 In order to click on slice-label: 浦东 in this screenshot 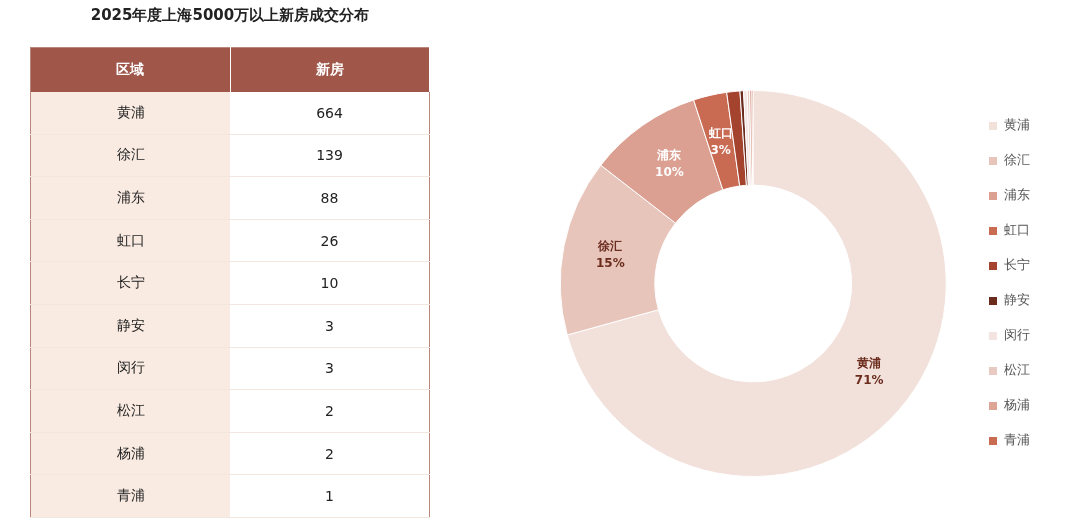, I will do `click(669, 155)`.